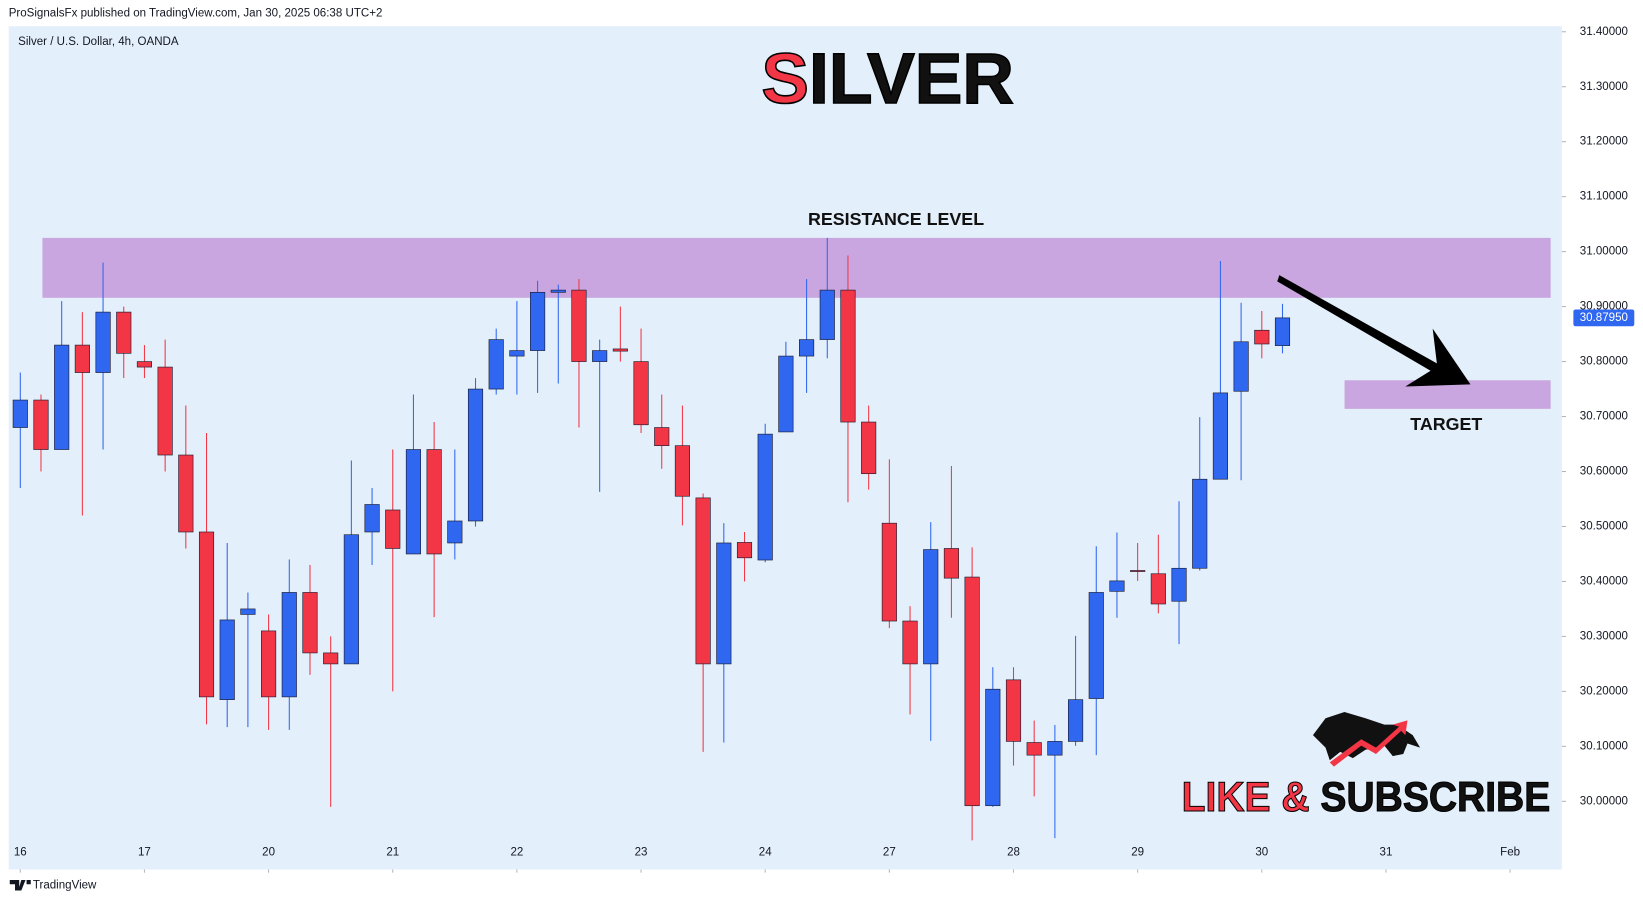 The width and height of the screenshot is (1643, 901). Describe the element at coordinates (1604, 87) in the screenshot. I see `y-tick-label: 31.30000` at that location.